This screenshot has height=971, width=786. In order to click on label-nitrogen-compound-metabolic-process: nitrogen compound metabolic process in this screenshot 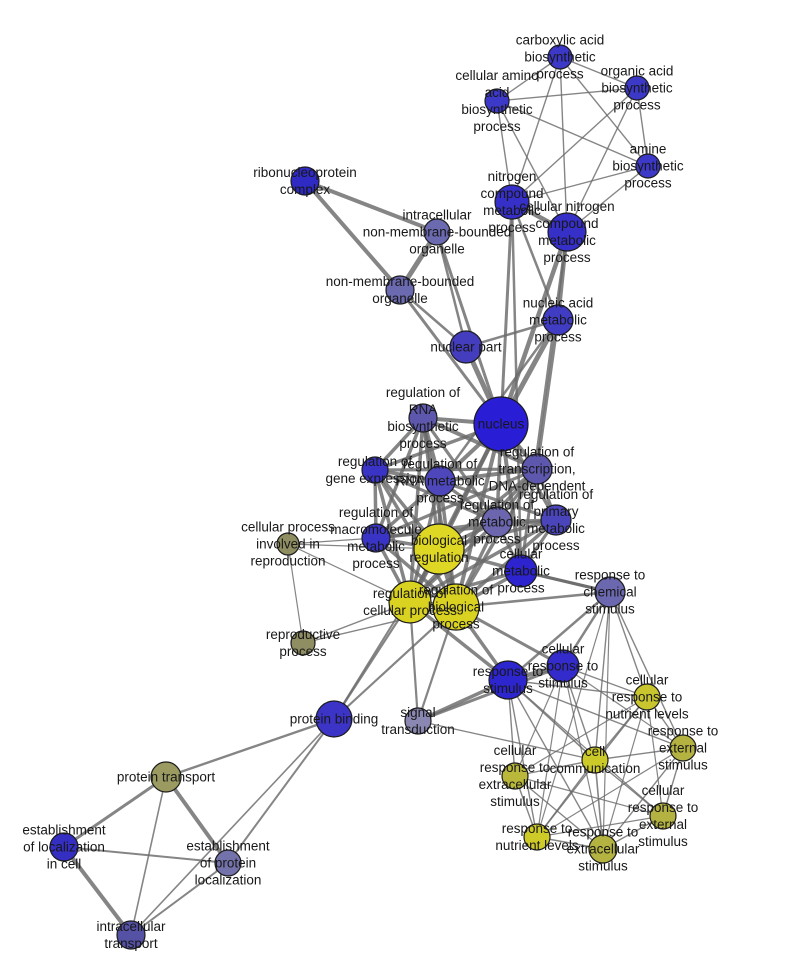, I will do `click(511, 202)`.